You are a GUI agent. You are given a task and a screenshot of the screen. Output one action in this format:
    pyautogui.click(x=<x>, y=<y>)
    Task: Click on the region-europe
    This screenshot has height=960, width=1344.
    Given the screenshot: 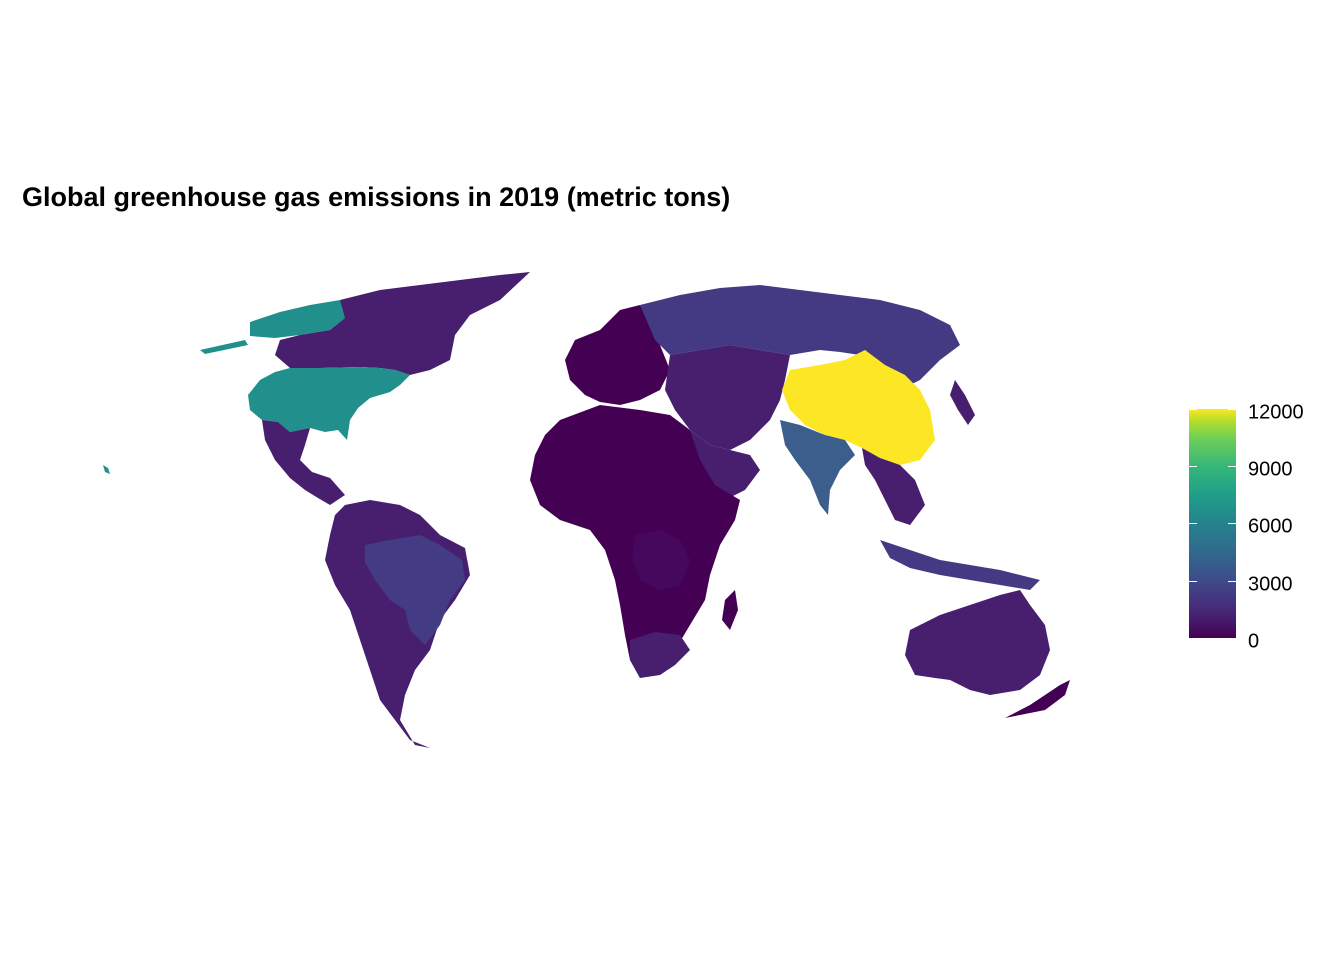 What is the action you would take?
    pyautogui.click(x=617, y=355)
    